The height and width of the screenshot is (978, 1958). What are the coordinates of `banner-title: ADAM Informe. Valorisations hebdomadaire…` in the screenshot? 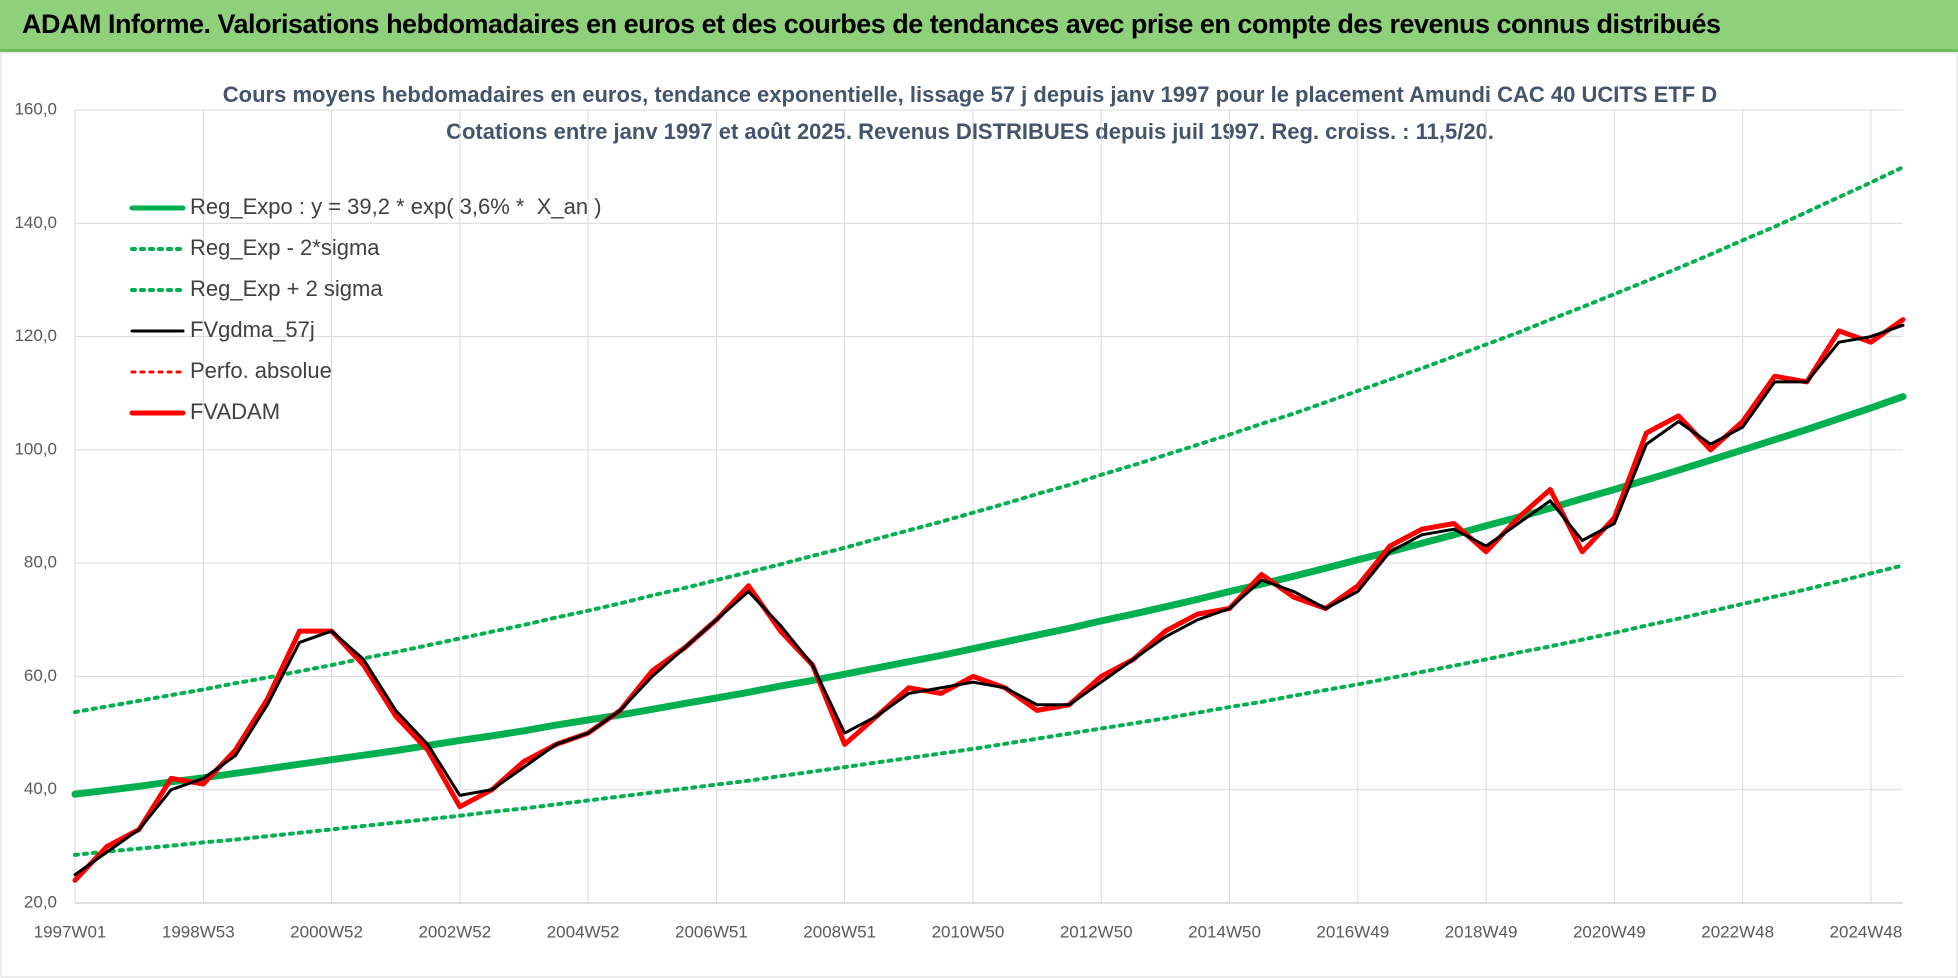 It's located at (871, 24).